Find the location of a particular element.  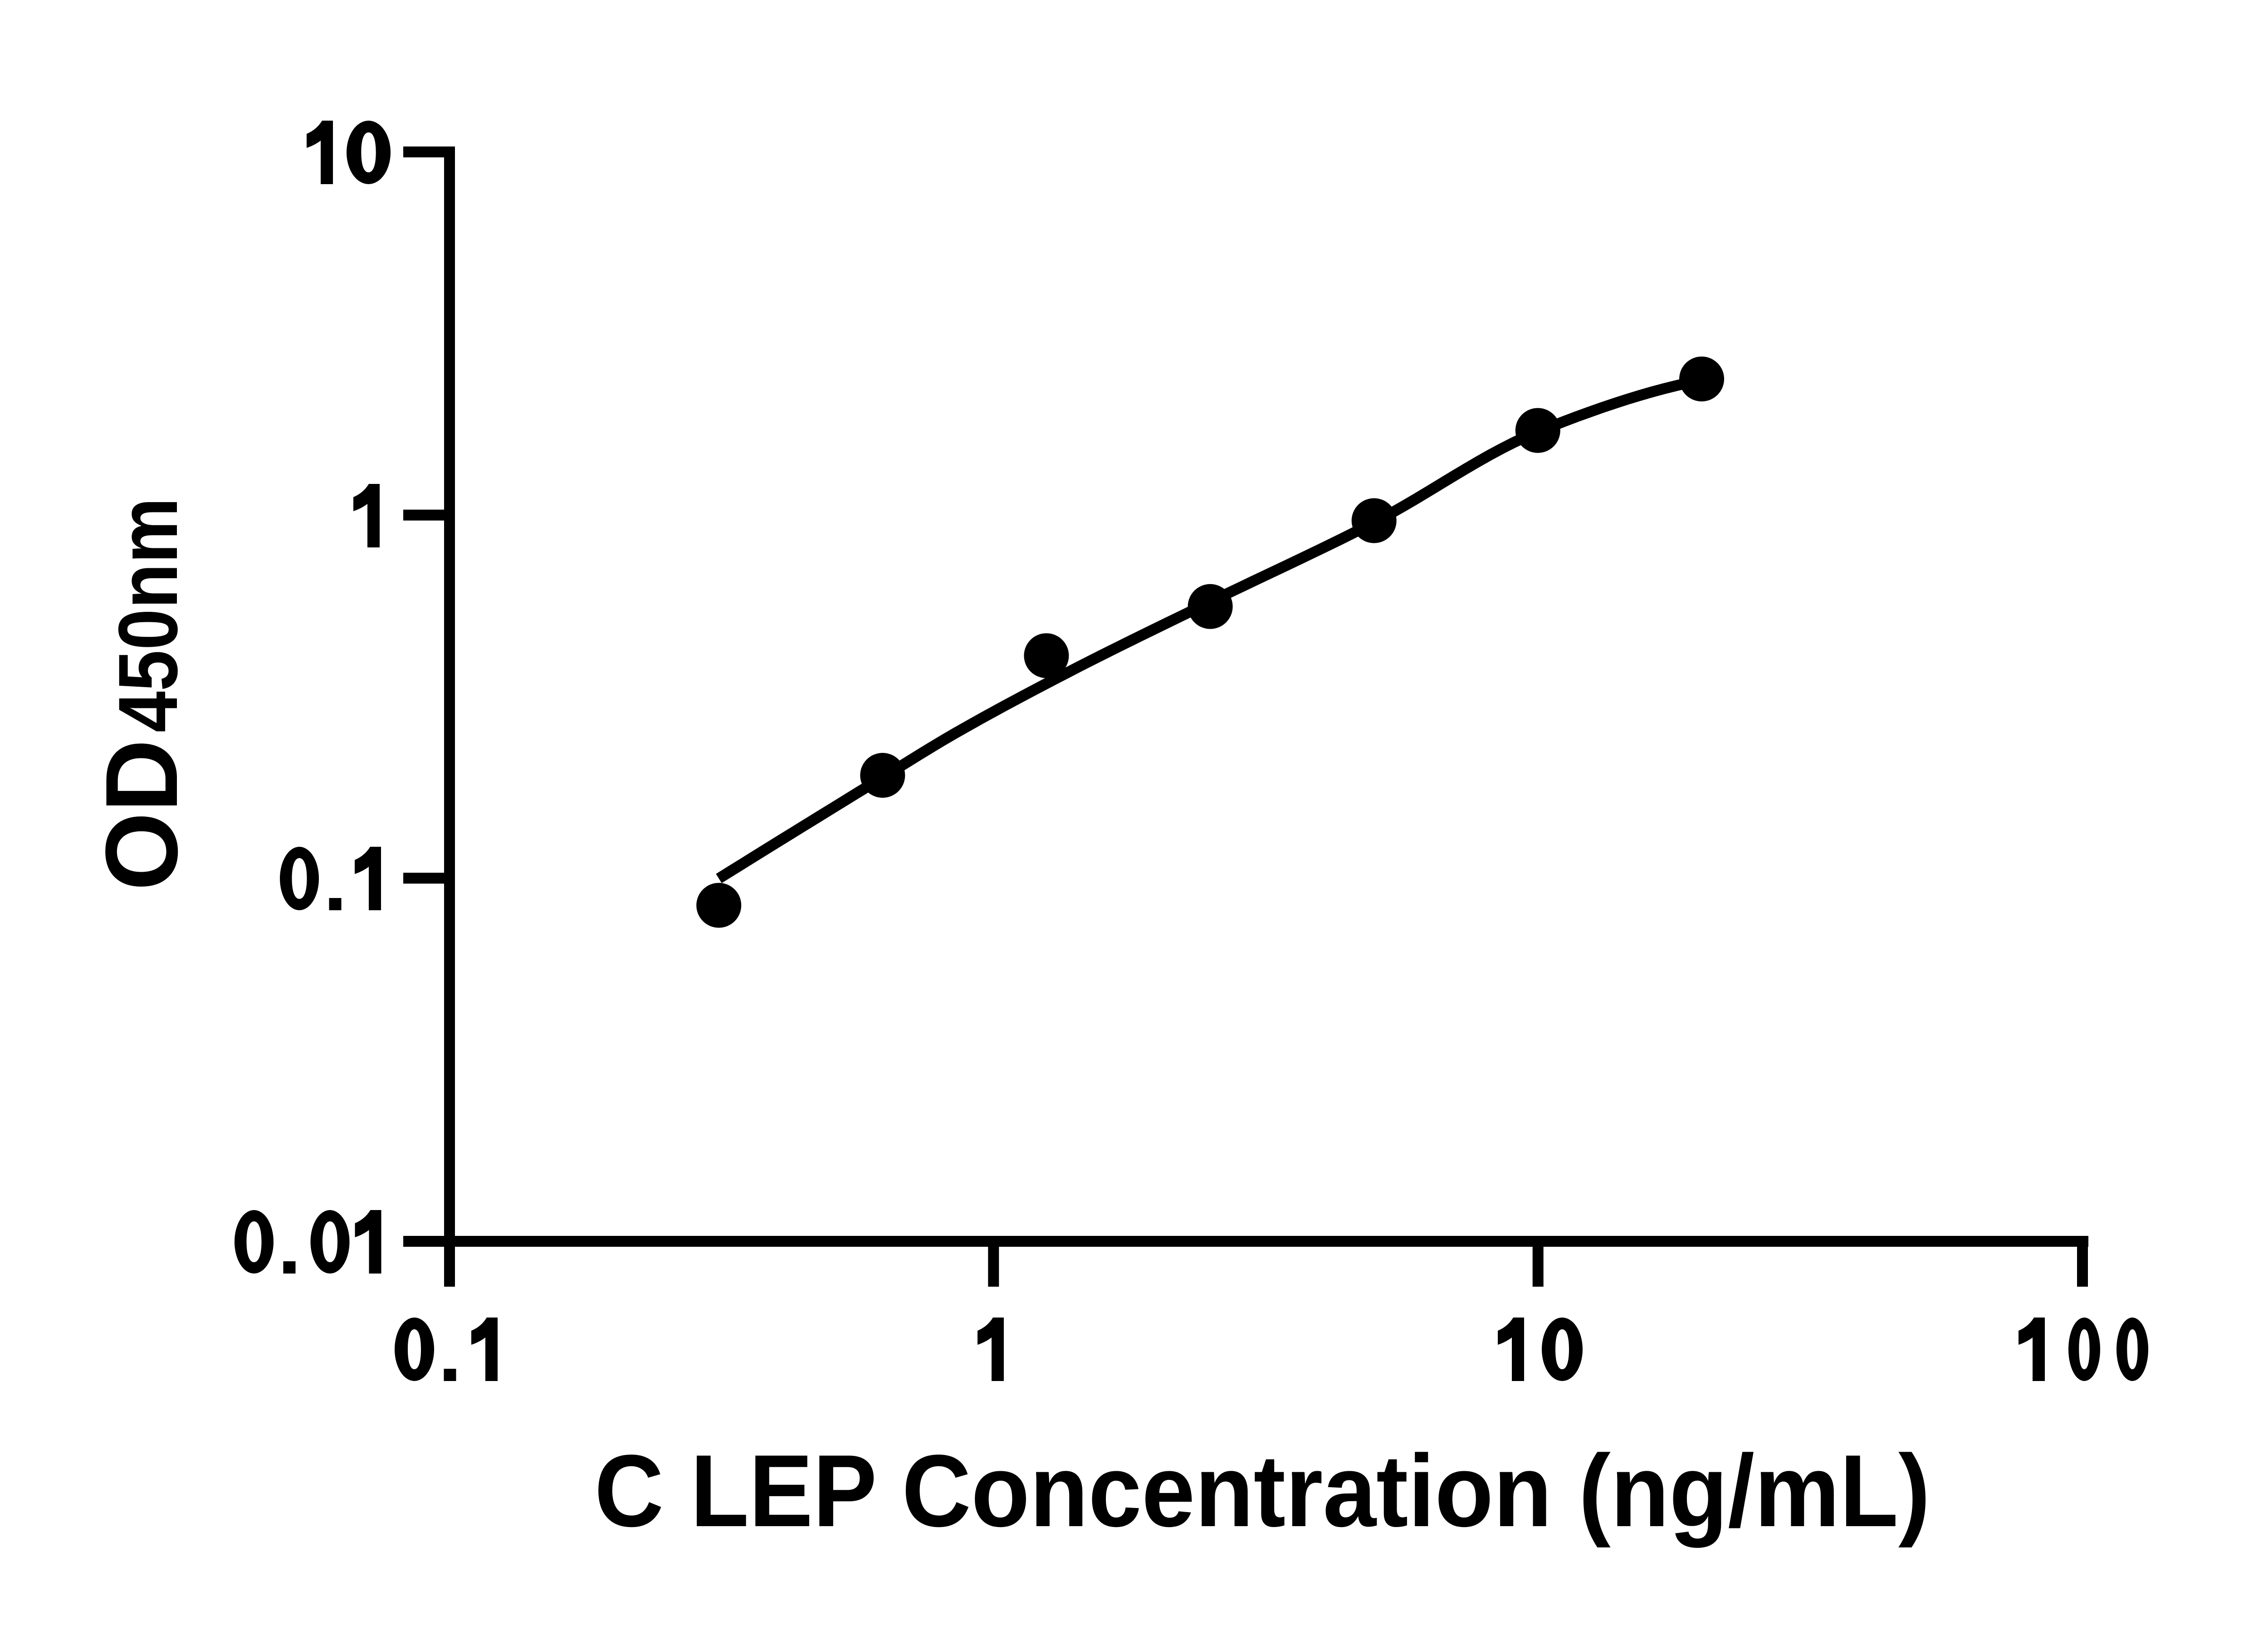

svg-text: 450nm is located at coordinates (148, 615).